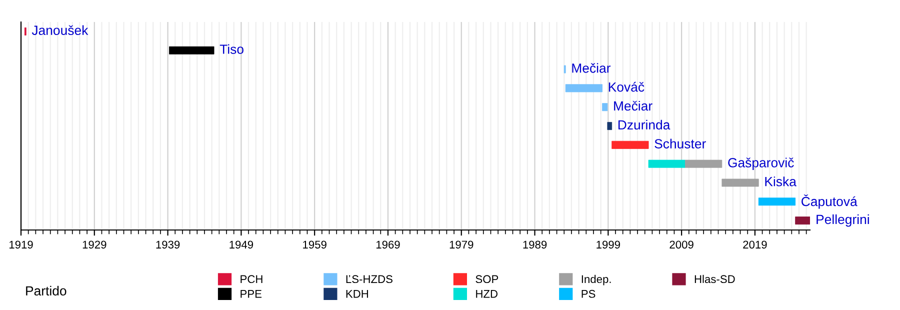 This screenshot has height=310, width=900. Describe the element at coordinates (680, 143) in the screenshot. I see `annotation: Schuster` at that location.